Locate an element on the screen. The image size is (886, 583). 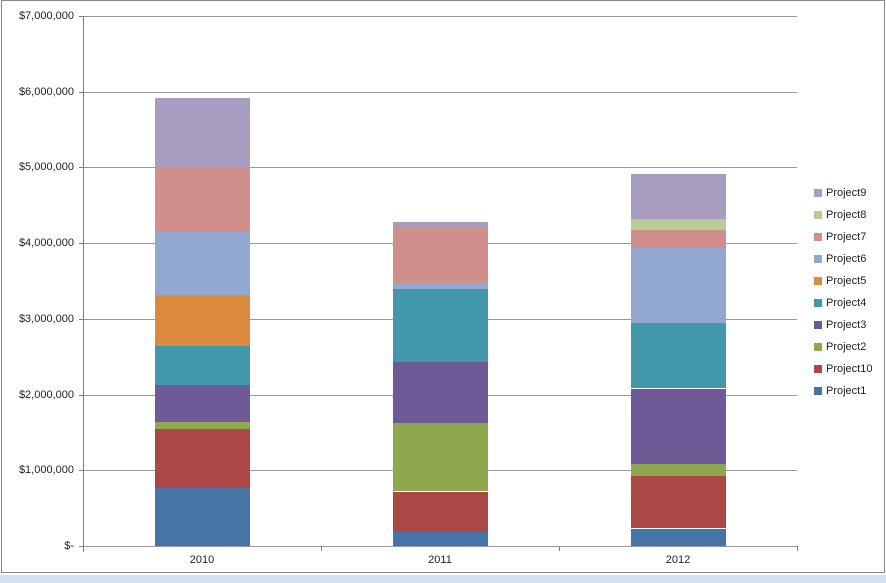
legend-item-project7: Project7 is located at coordinates (840, 237).